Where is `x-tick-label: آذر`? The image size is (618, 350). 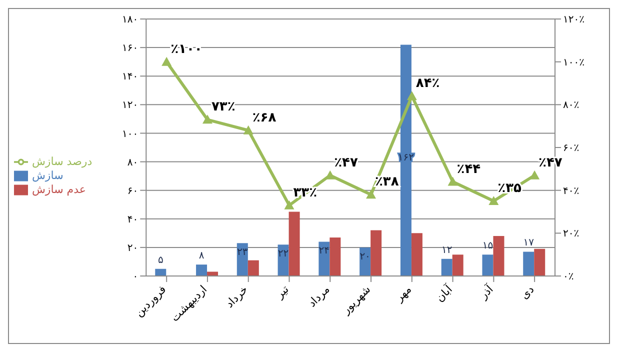 x-tick-label: آذر is located at coordinates (486, 292).